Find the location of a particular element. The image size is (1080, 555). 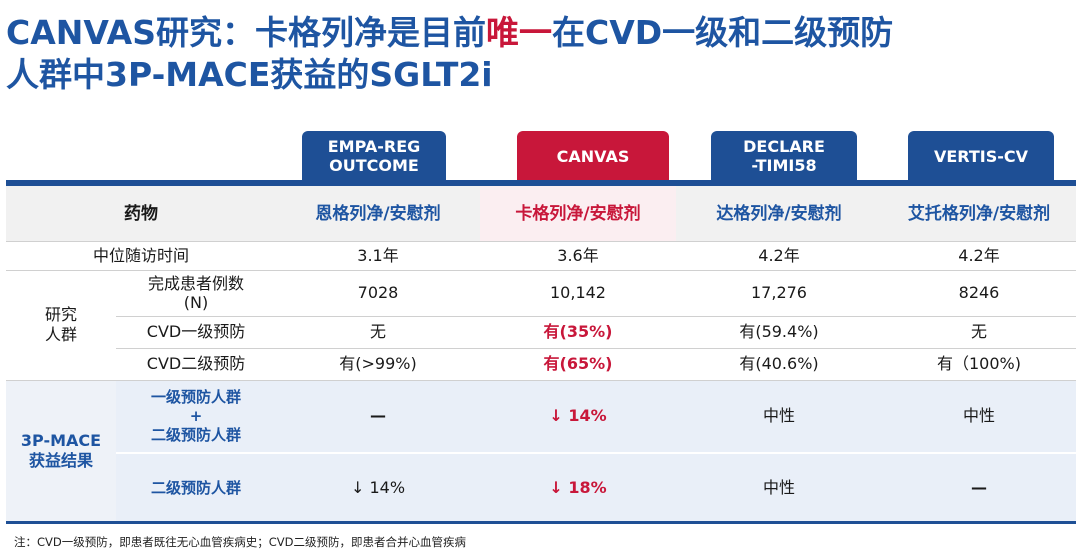

secondary-vertis: 有（100%) is located at coordinates (979, 363).